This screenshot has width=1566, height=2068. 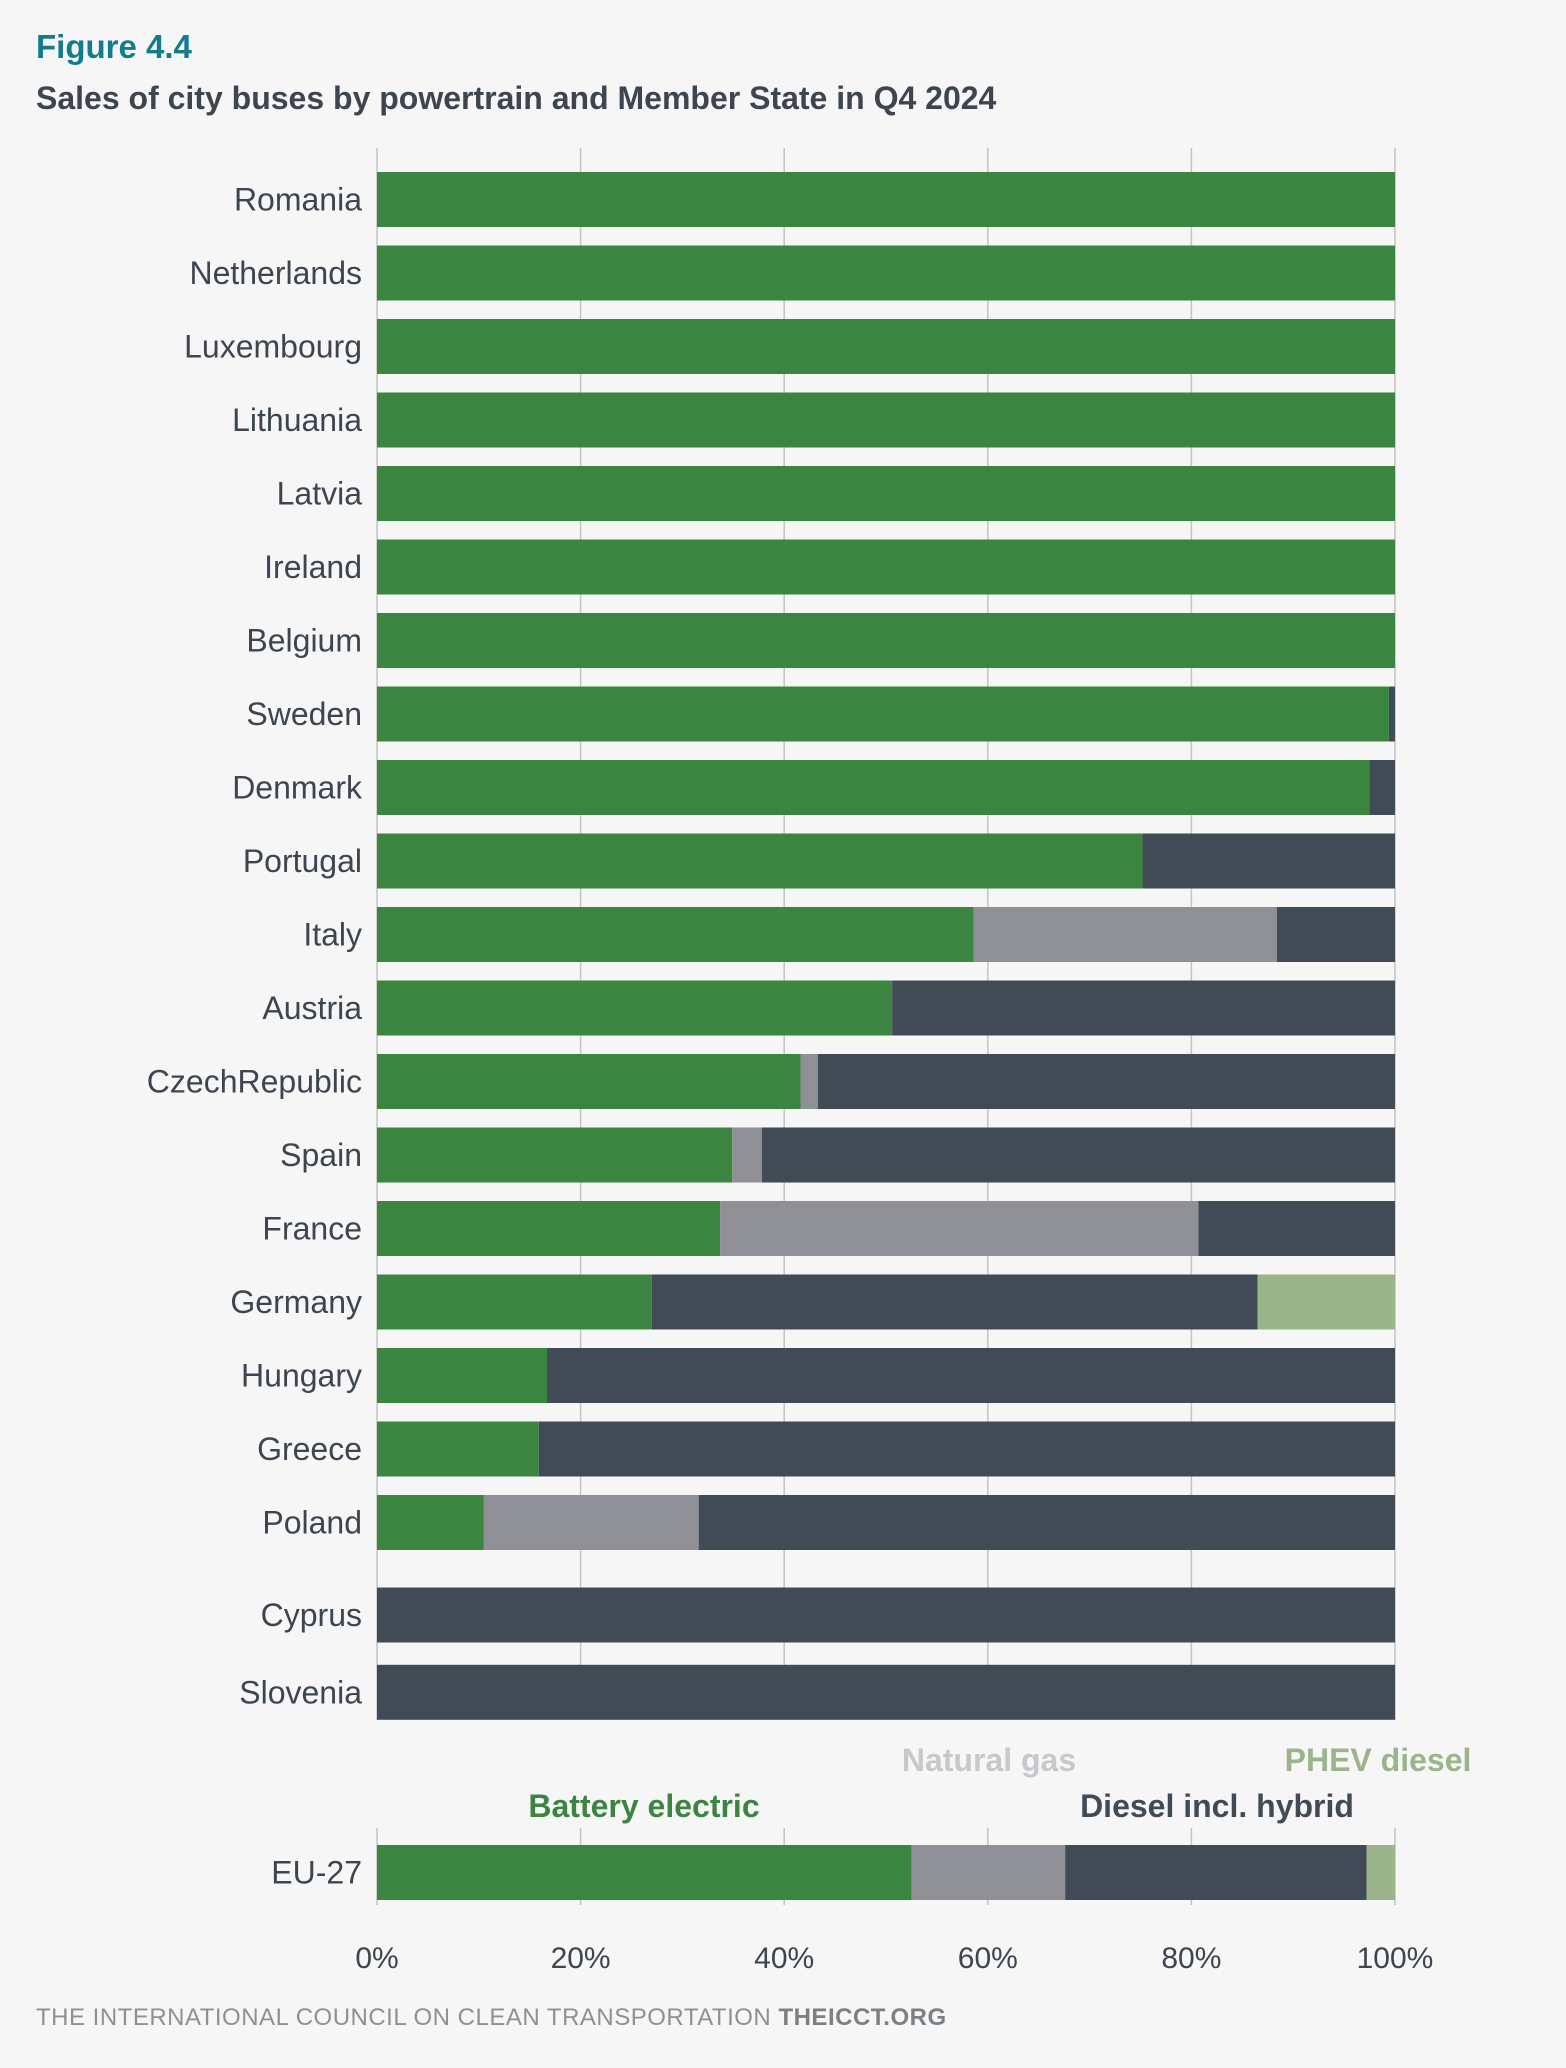 What do you see at coordinates (301, 1376) in the screenshot?
I see `category-label: Hungary` at bounding box center [301, 1376].